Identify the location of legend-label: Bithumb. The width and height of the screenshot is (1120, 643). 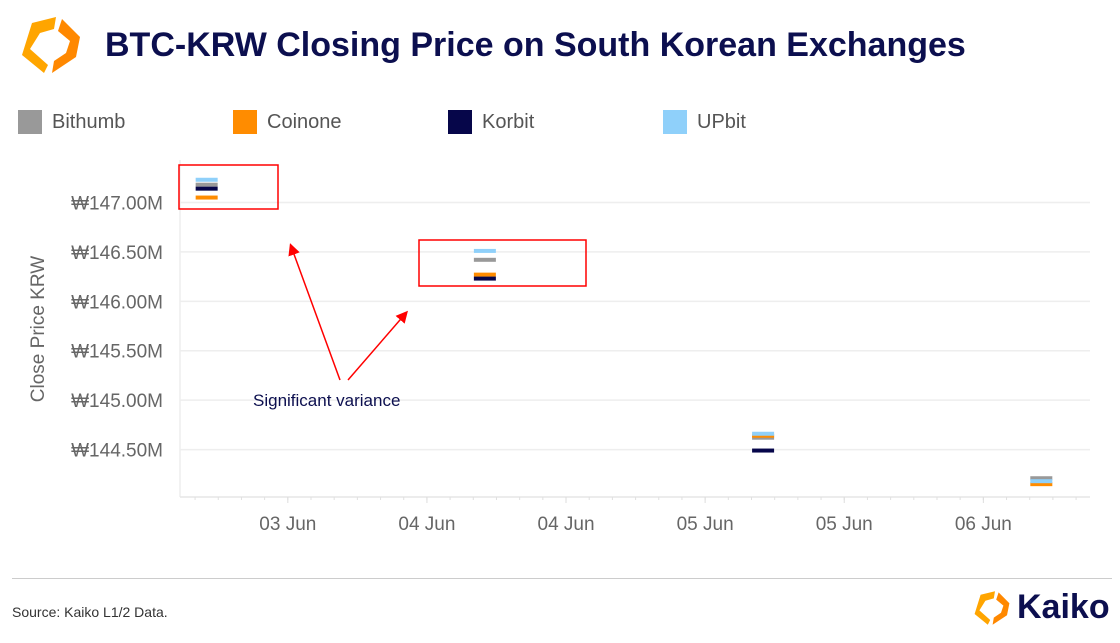
(89, 121).